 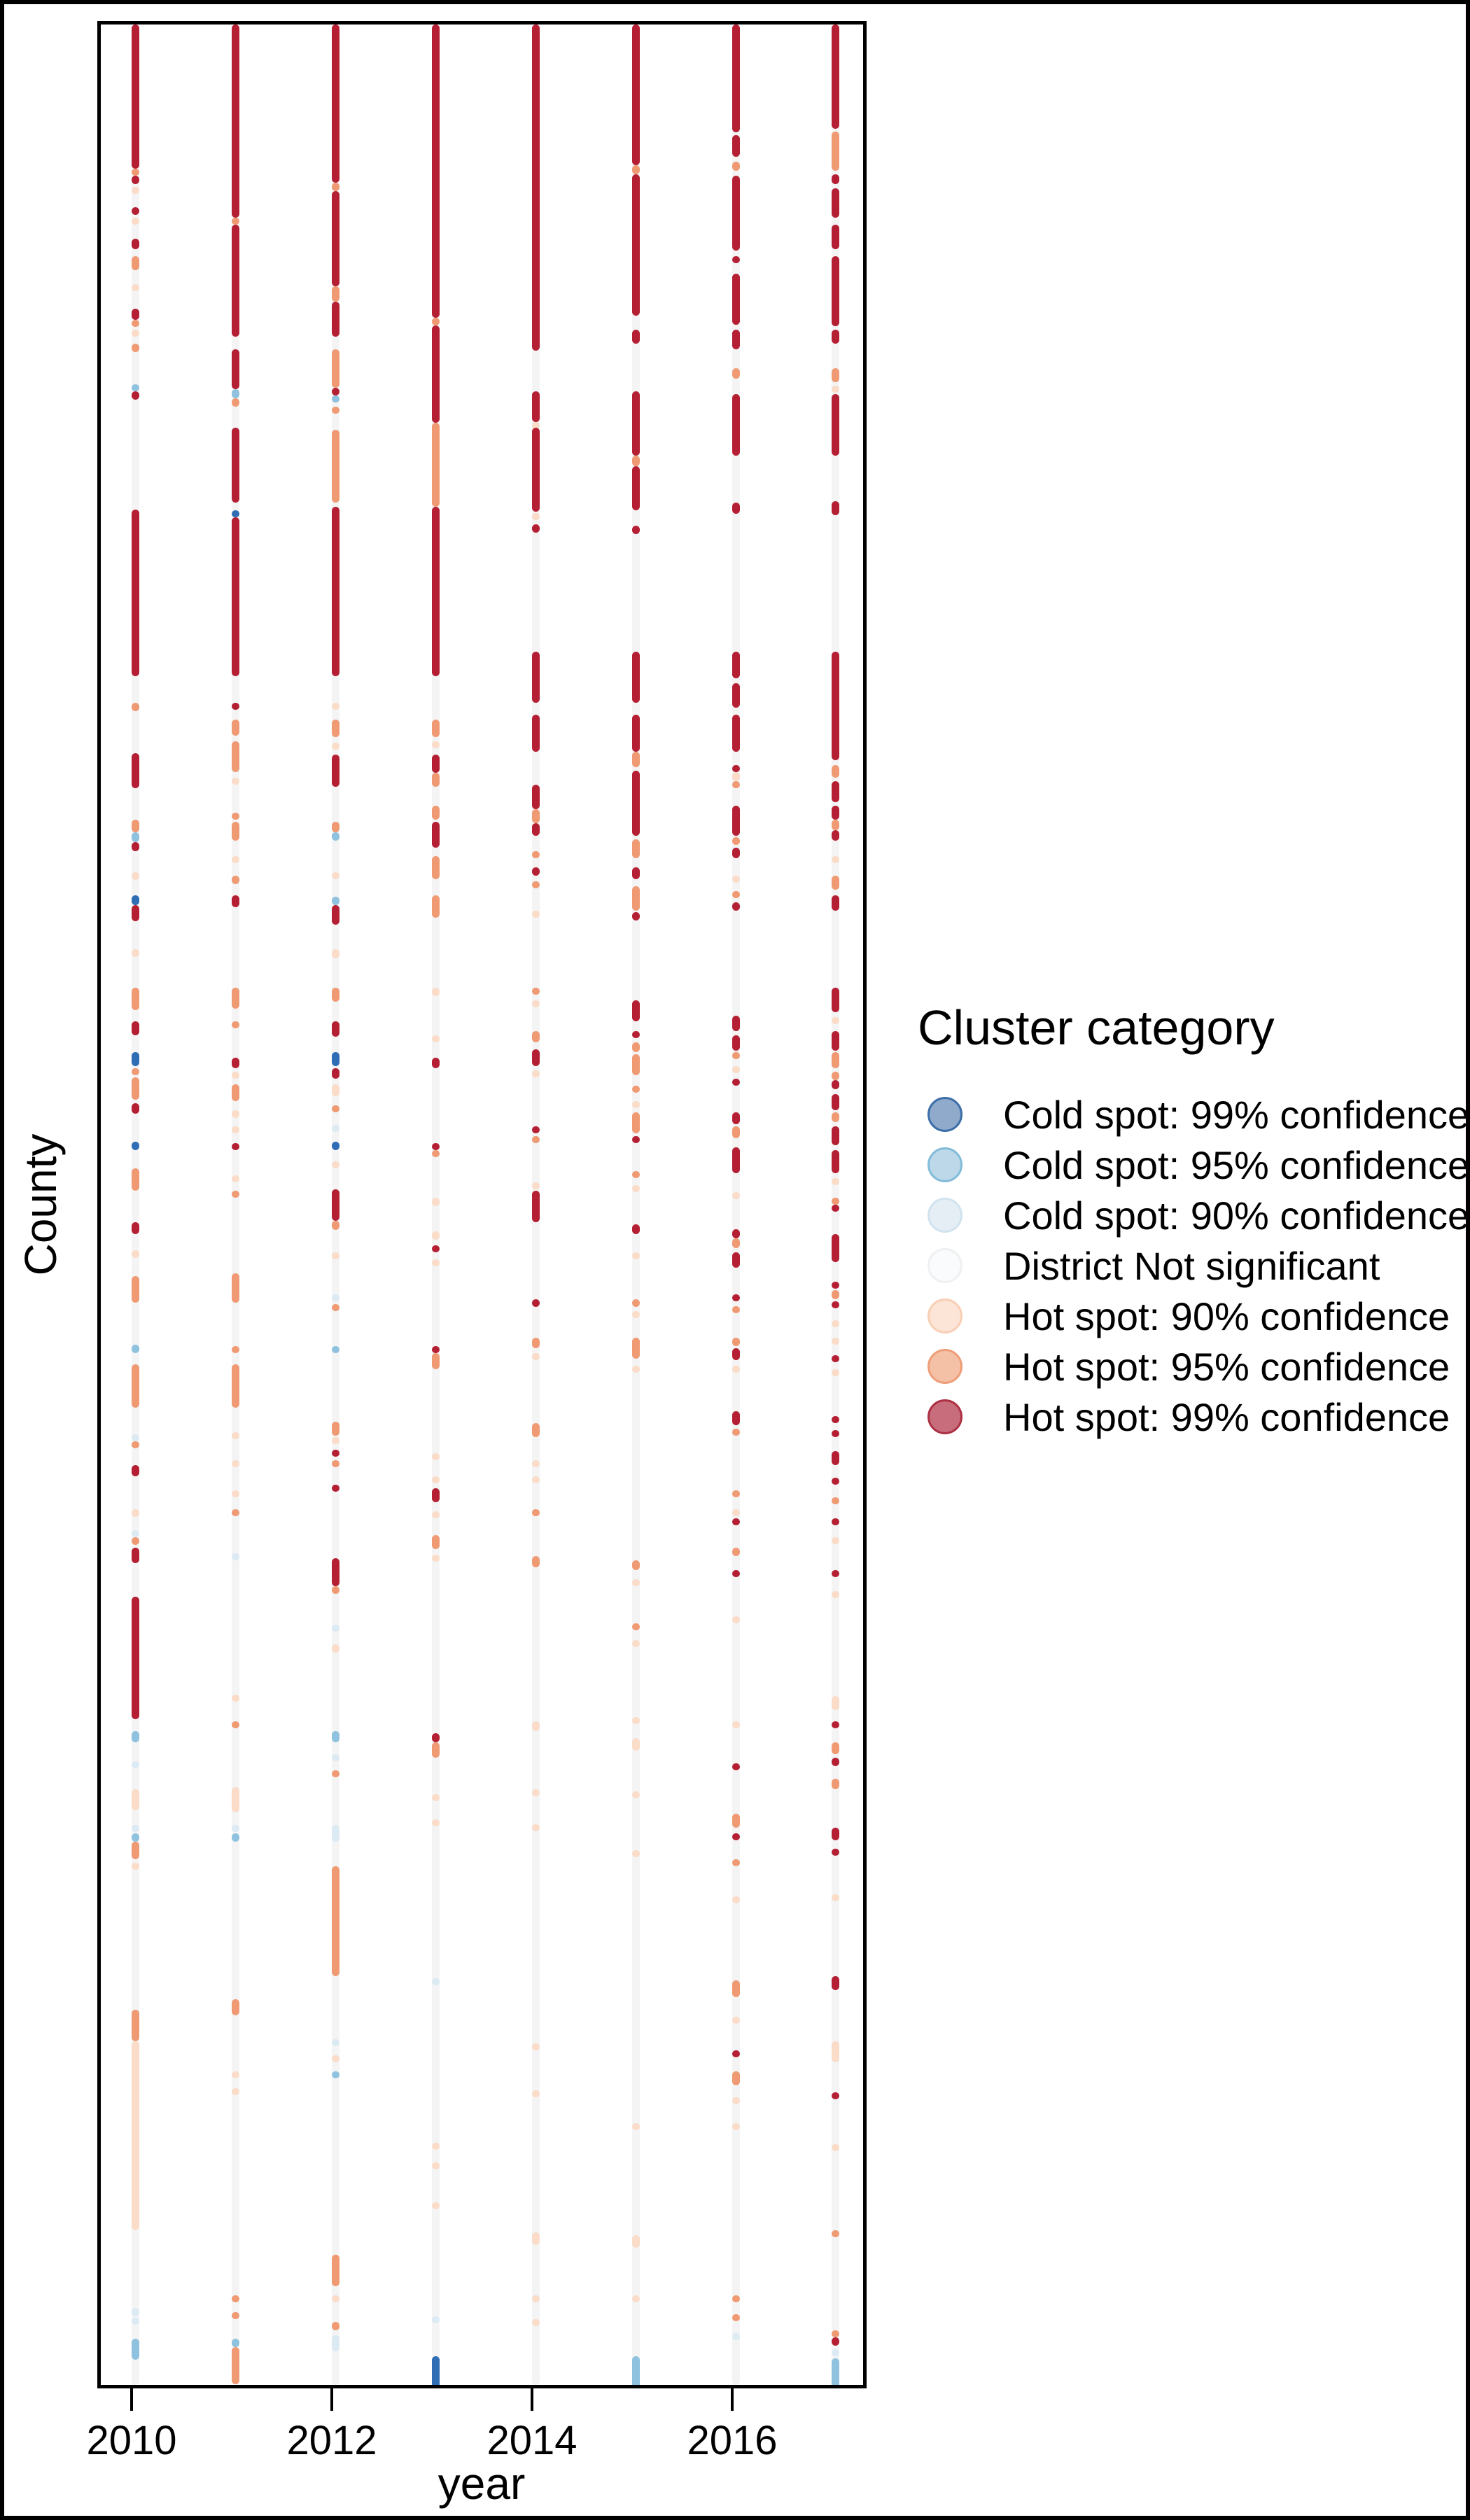 I want to click on cluster-segment-2013-c90, so click(x=435, y=1981).